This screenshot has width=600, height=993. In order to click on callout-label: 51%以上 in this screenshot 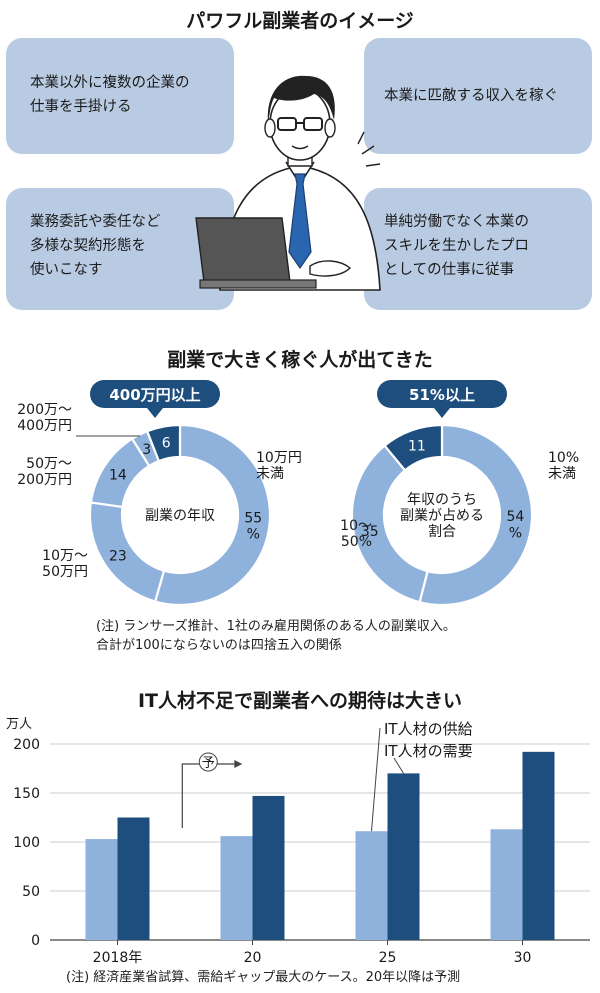, I will do `click(442, 395)`.